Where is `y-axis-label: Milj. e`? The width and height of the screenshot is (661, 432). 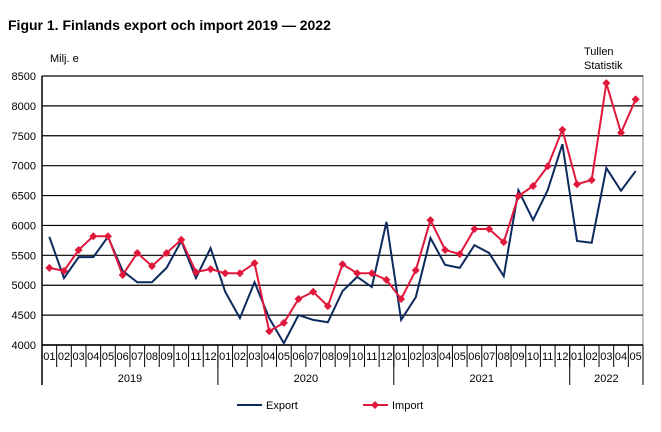 y-axis-label: Milj. e is located at coordinates (64, 59).